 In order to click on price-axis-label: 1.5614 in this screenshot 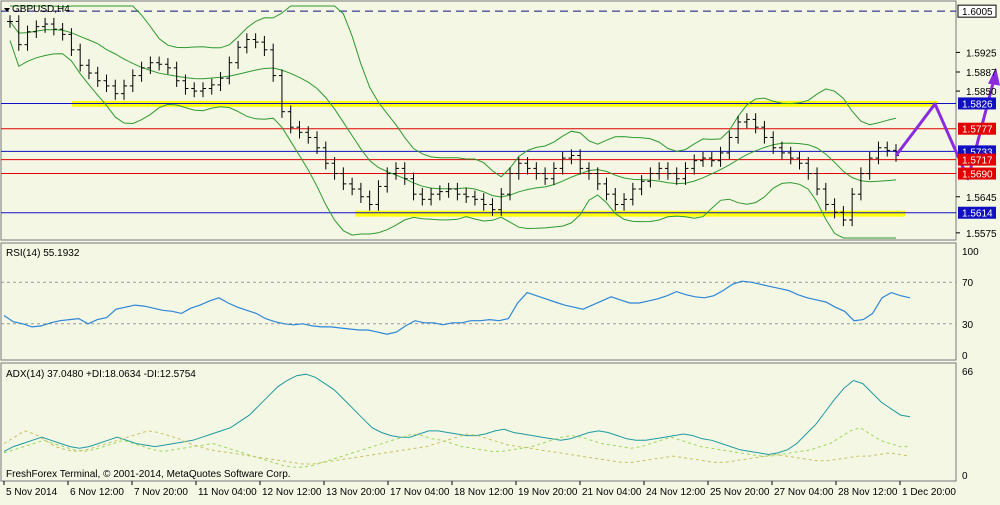, I will do `click(977, 214)`.